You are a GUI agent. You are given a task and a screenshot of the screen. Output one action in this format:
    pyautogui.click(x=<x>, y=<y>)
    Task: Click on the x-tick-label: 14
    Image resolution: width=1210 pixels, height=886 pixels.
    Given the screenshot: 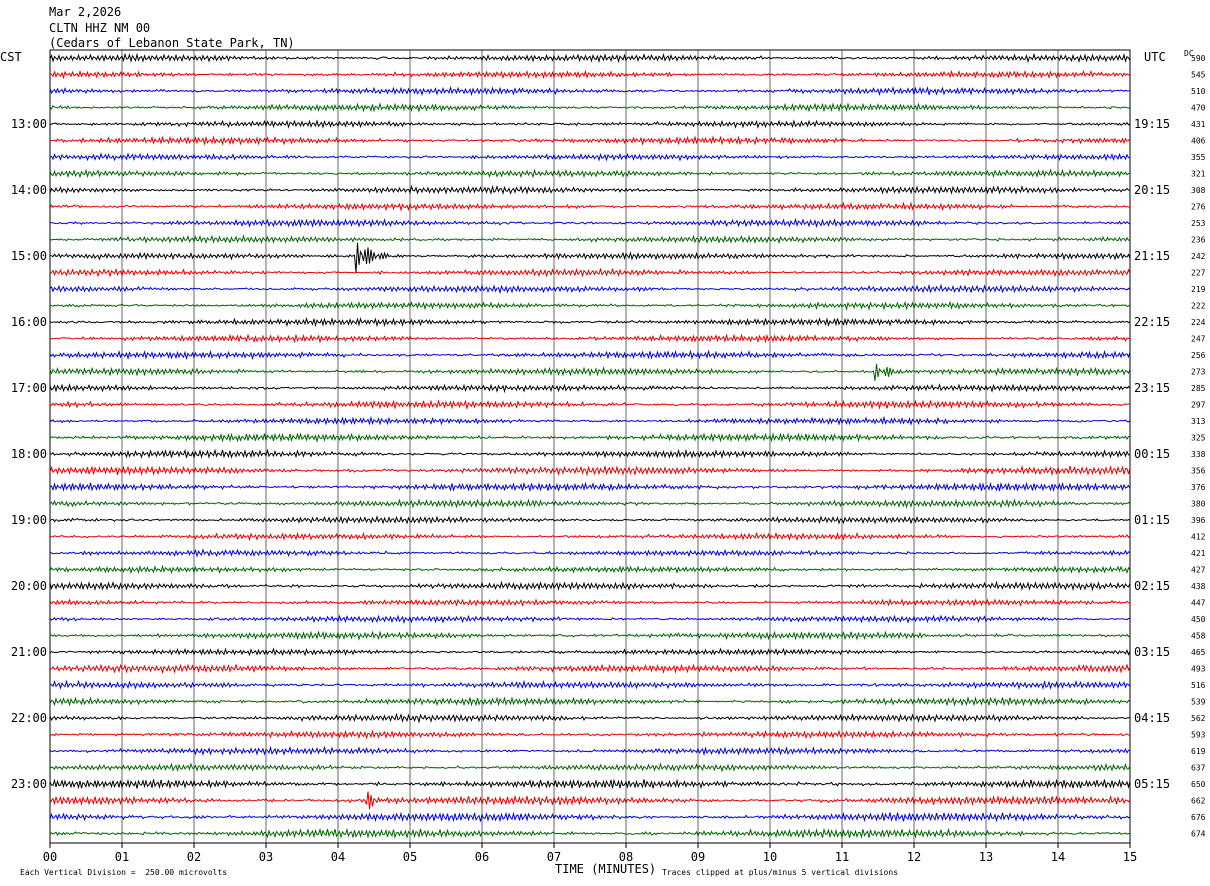 What is the action you would take?
    pyautogui.click(x=1058, y=857)
    